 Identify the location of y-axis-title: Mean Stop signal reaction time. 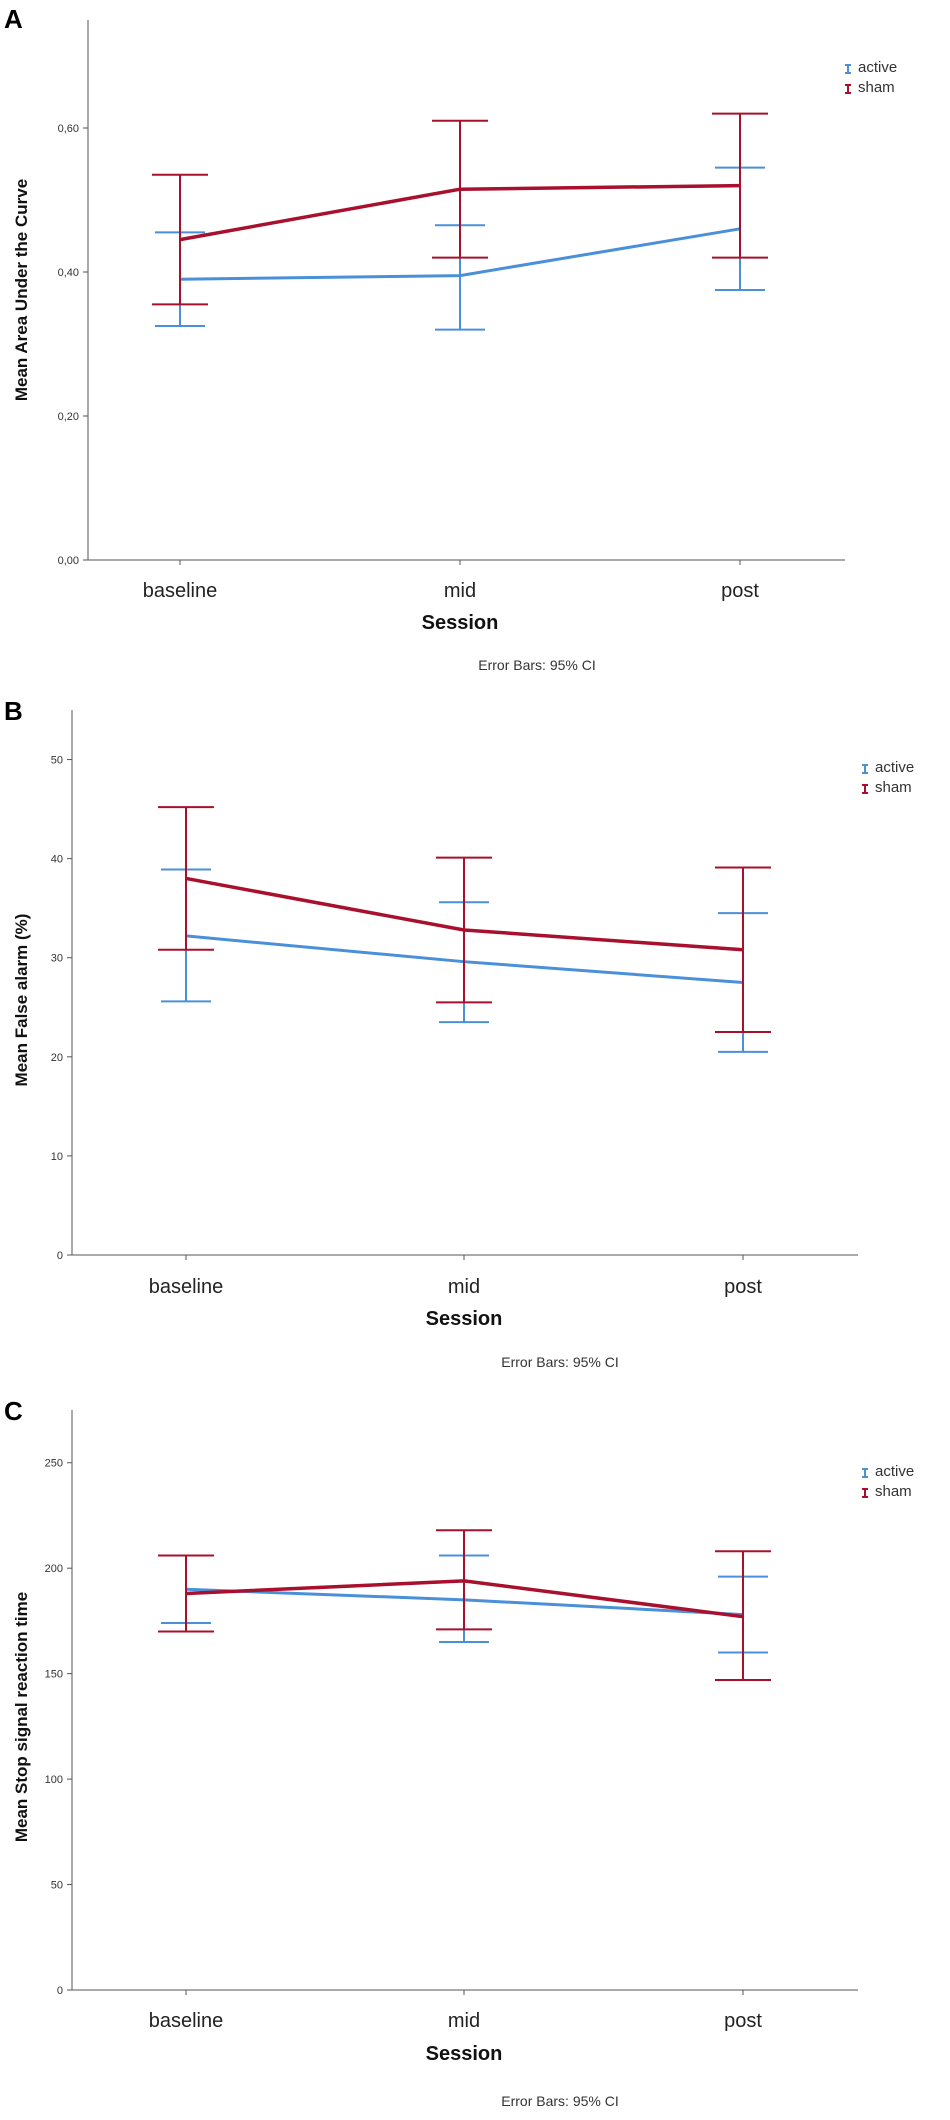
(21, 1717).